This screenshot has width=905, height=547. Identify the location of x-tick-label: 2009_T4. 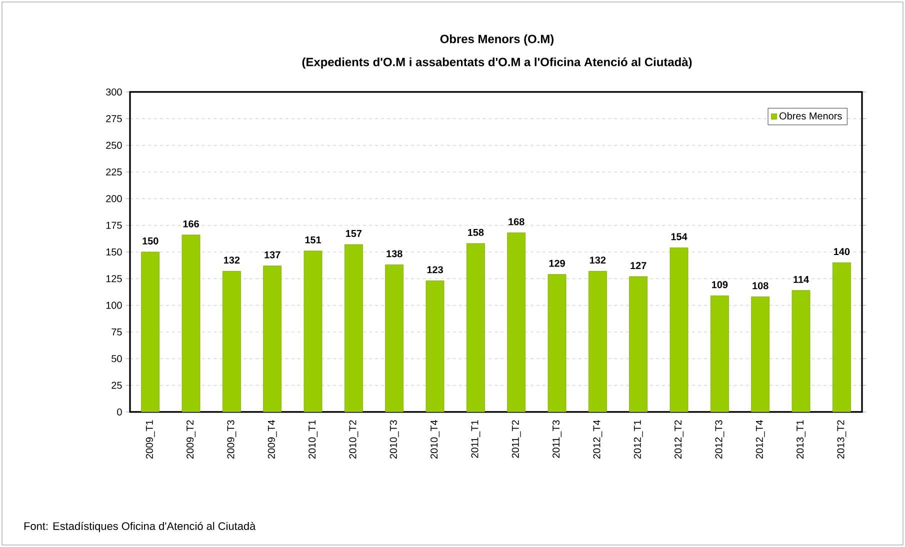
(272, 439).